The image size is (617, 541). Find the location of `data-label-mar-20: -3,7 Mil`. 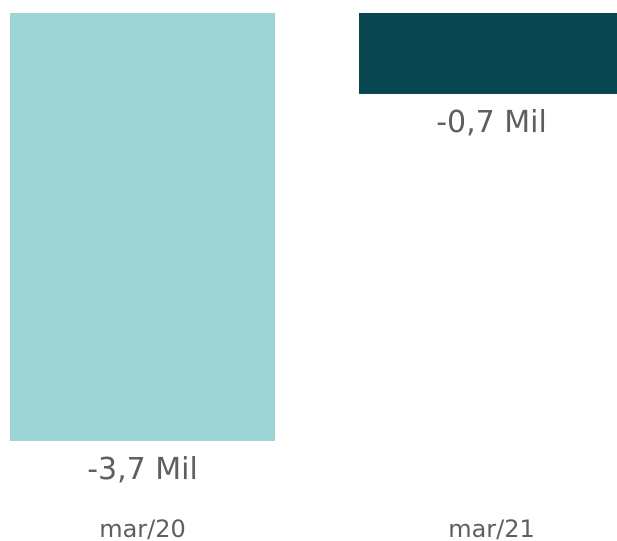

data-label-mar-20: -3,7 Mil is located at coordinates (142, 469).